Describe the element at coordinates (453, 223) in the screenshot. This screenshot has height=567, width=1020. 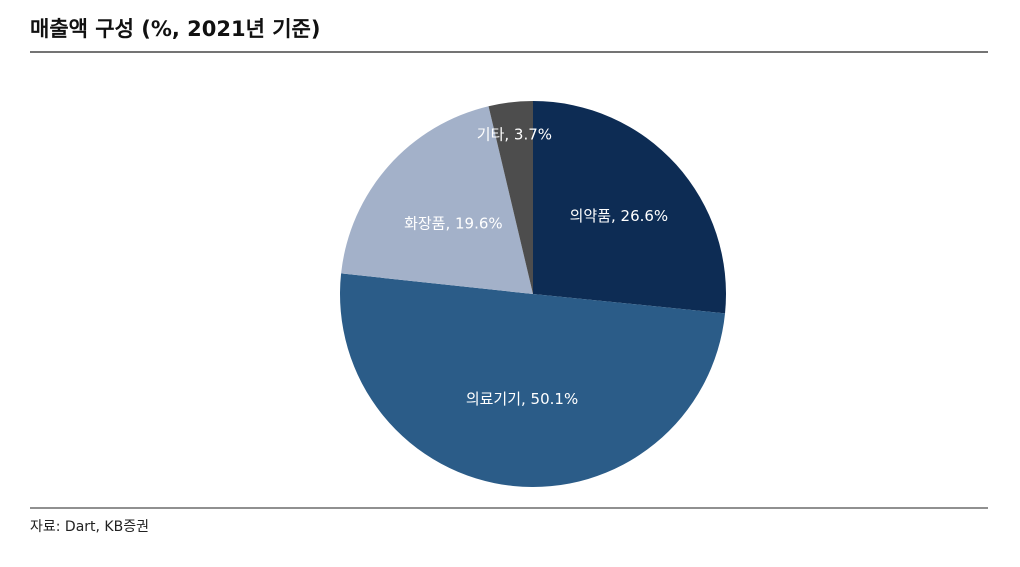
I see `data-label: 화장품, 19.6%` at that location.